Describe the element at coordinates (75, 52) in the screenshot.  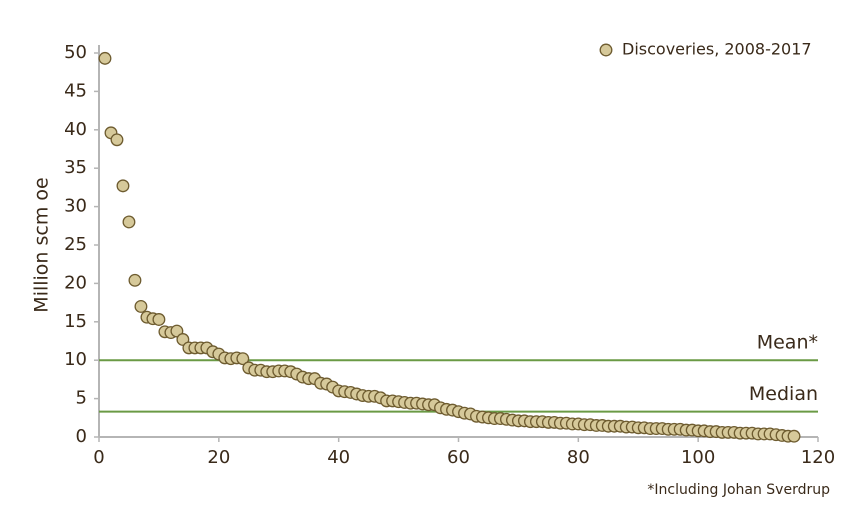
I see `y-tick-label: 50` at that location.